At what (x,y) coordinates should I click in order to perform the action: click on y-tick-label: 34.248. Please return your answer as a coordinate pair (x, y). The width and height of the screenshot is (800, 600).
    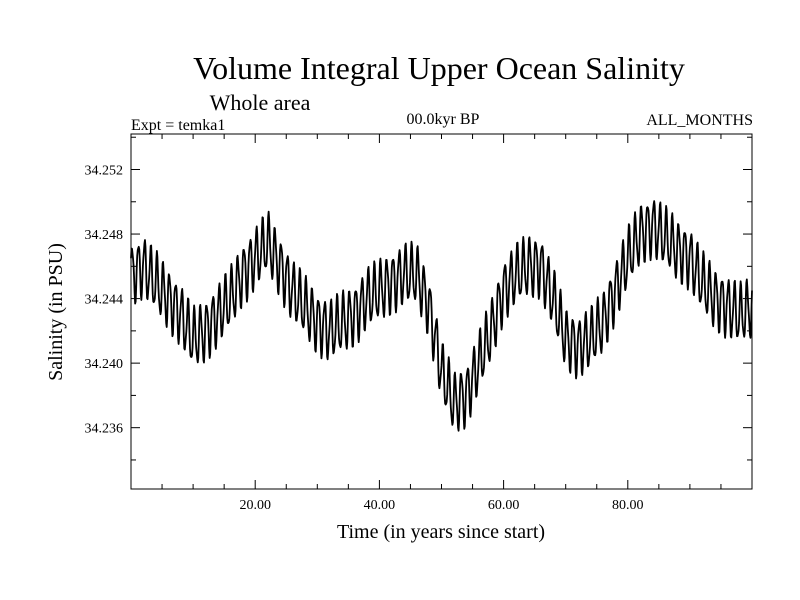
    Looking at the image, I should click on (104, 235).